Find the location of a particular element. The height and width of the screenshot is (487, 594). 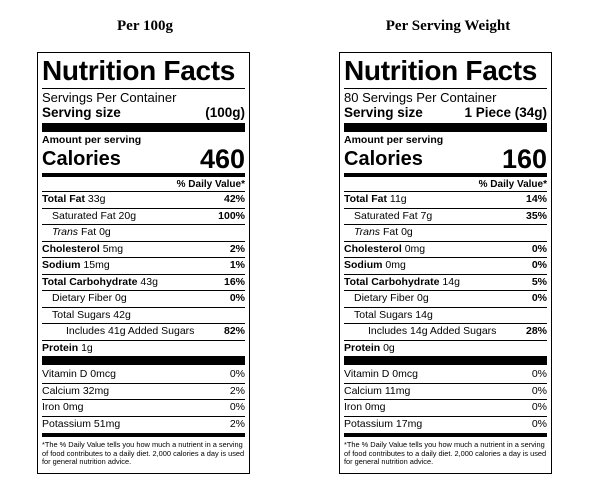

serving-size-value: (100g) is located at coordinates (225, 112).